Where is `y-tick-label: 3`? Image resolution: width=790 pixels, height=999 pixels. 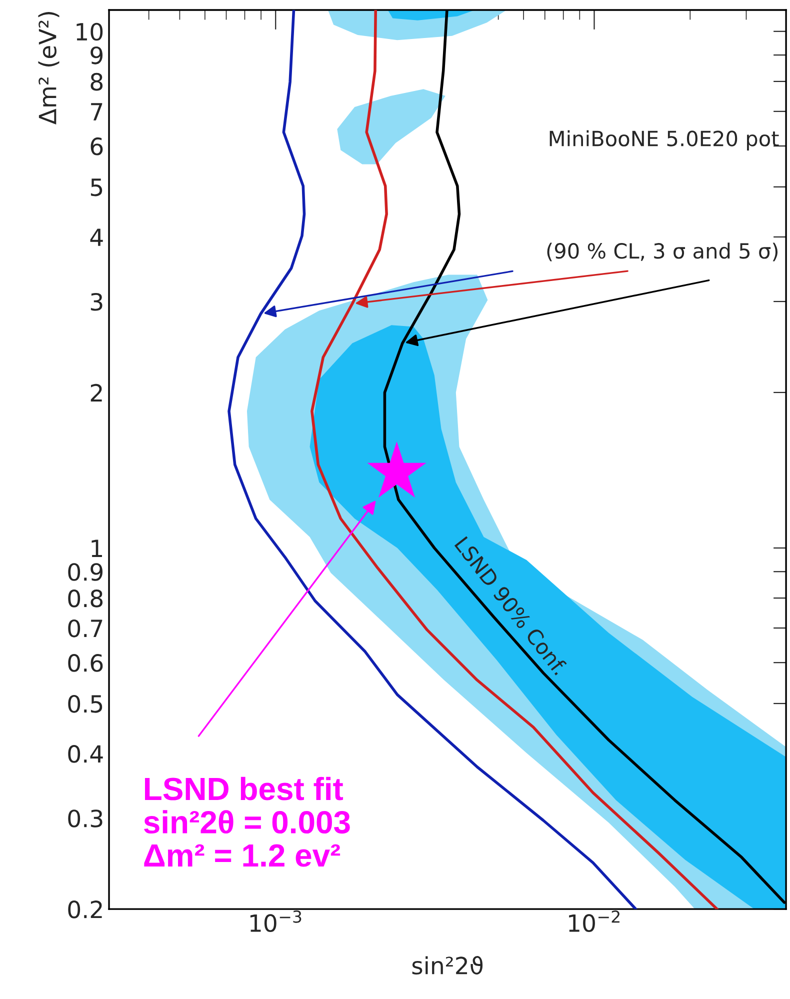
y-tick-label: 3 is located at coordinates (96, 301).